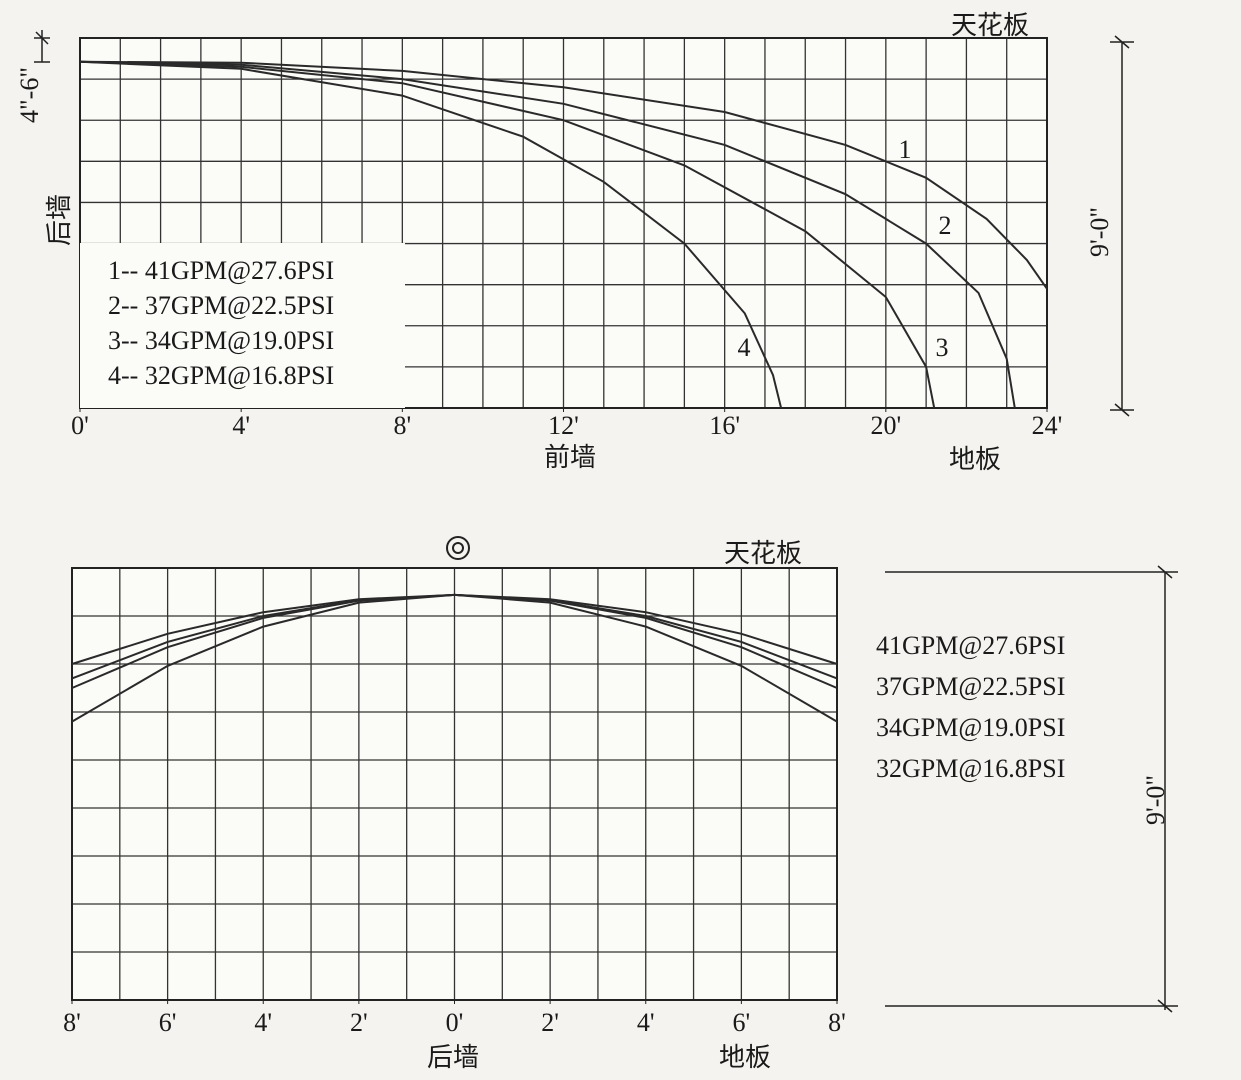 The width and height of the screenshot is (1241, 1080). What do you see at coordinates (970, 645) in the screenshot?
I see `legend-entry: 41GPM@27.6PSI` at bounding box center [970, 645].